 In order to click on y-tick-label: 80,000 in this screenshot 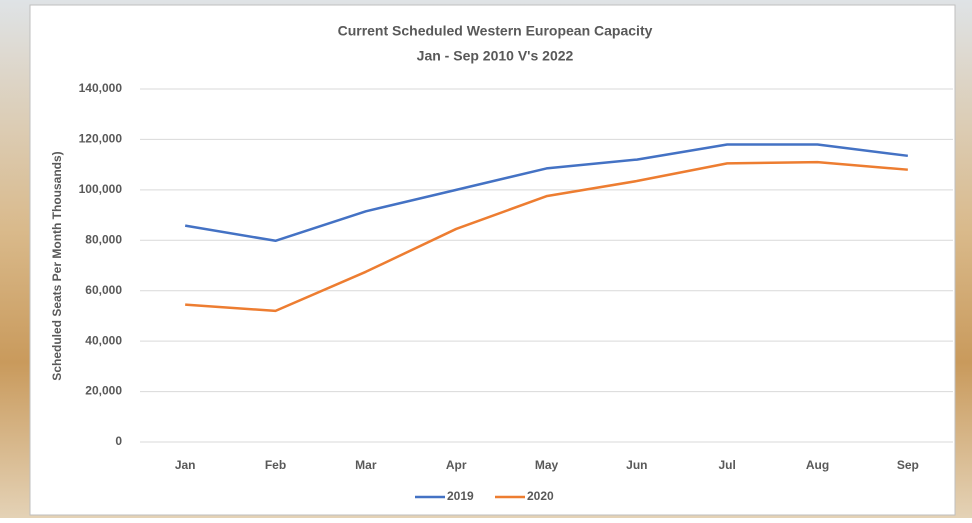, I will do `click(103, 239)`.